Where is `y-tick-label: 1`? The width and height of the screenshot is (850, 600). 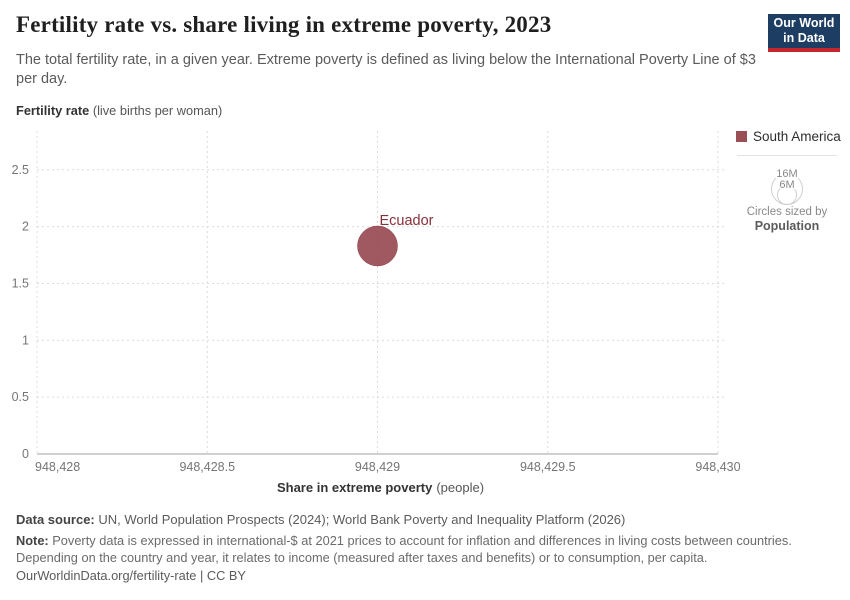
y-tick-label: 1 is located at coordinates (25, 340).